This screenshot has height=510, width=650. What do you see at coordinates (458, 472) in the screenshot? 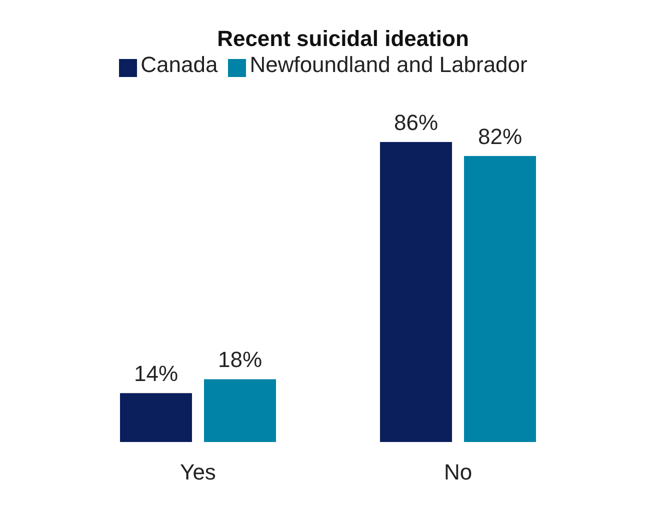
I see `x-tick-label: No` at bounding box center [458, 472].